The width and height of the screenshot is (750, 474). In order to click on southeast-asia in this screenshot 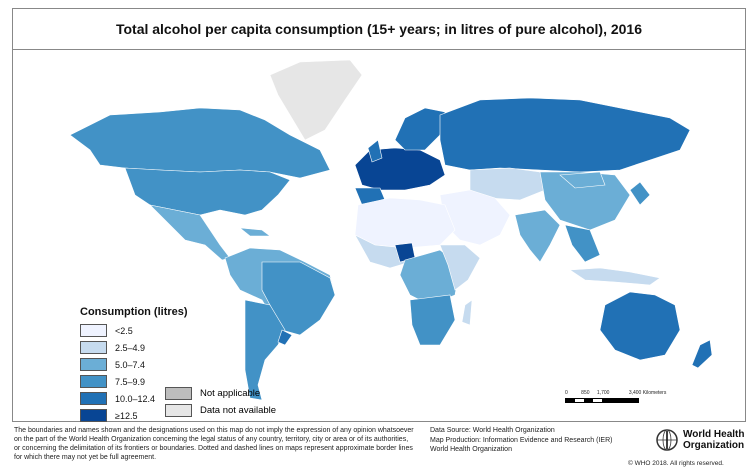, I will do `click(582, 243)`.